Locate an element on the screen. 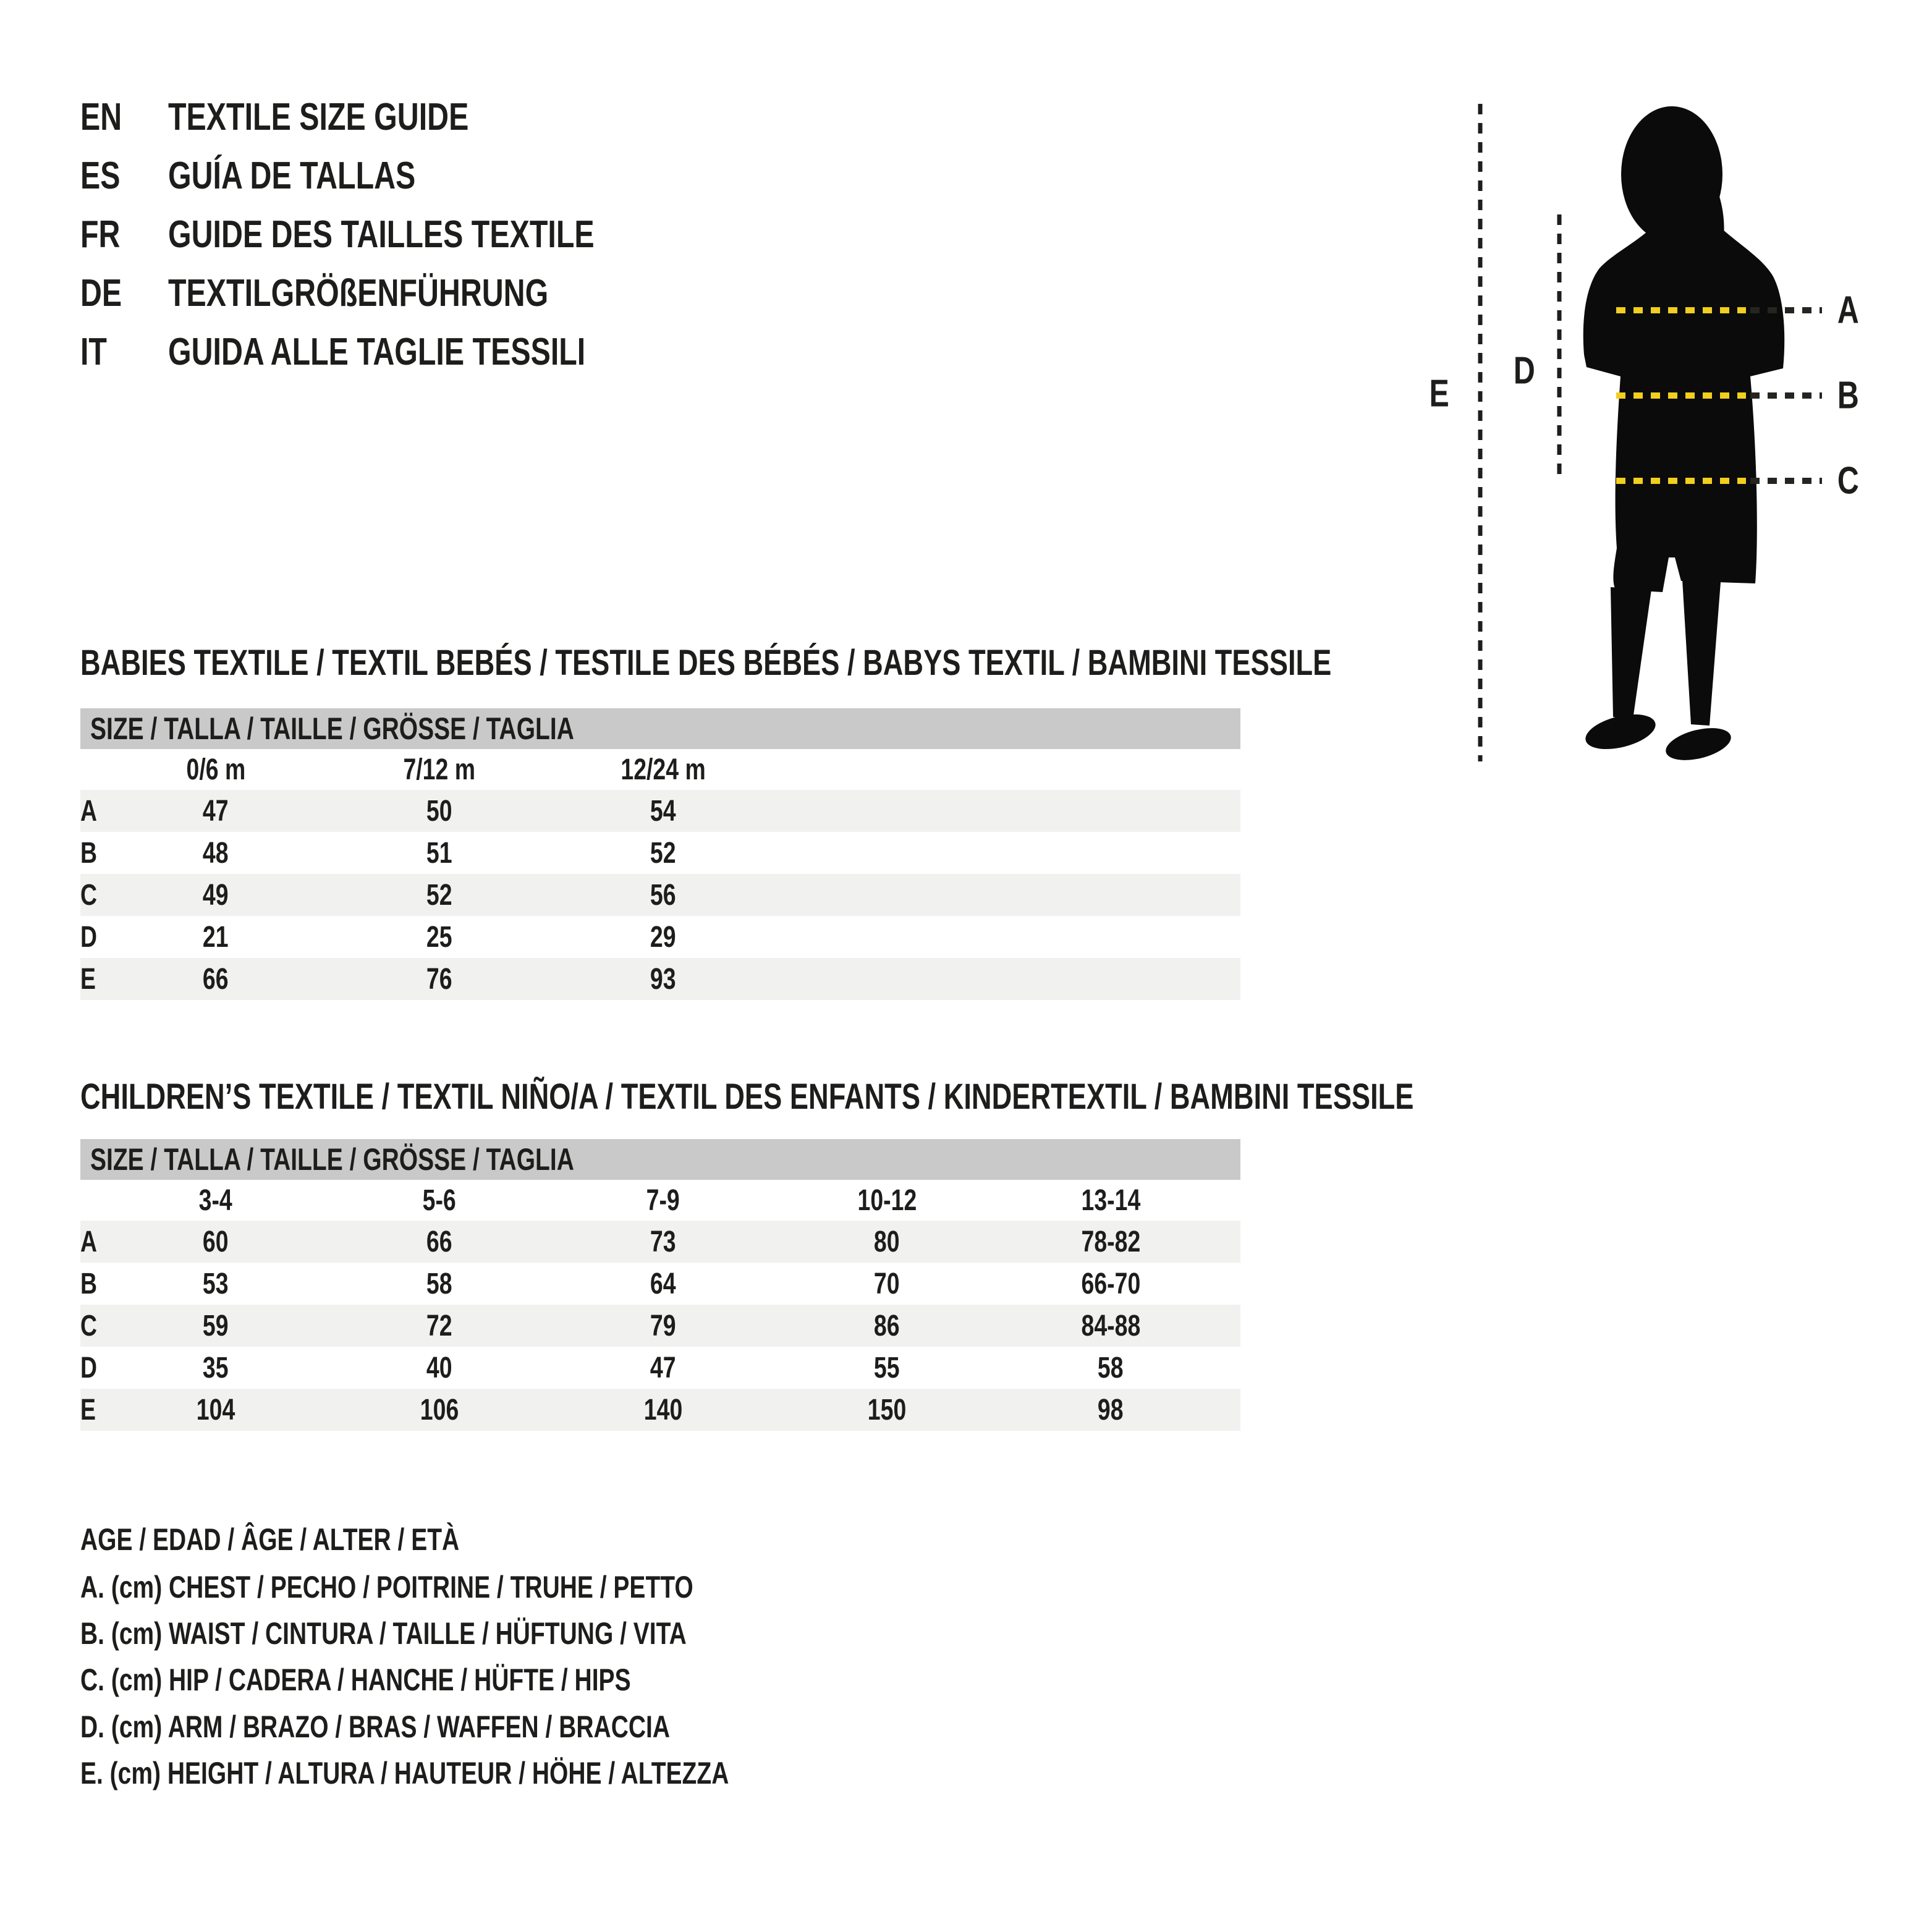 Image resolution: width=1932 pixels, height=1932 pixels. table-cell: 48 is located at coordinates (216, 853).